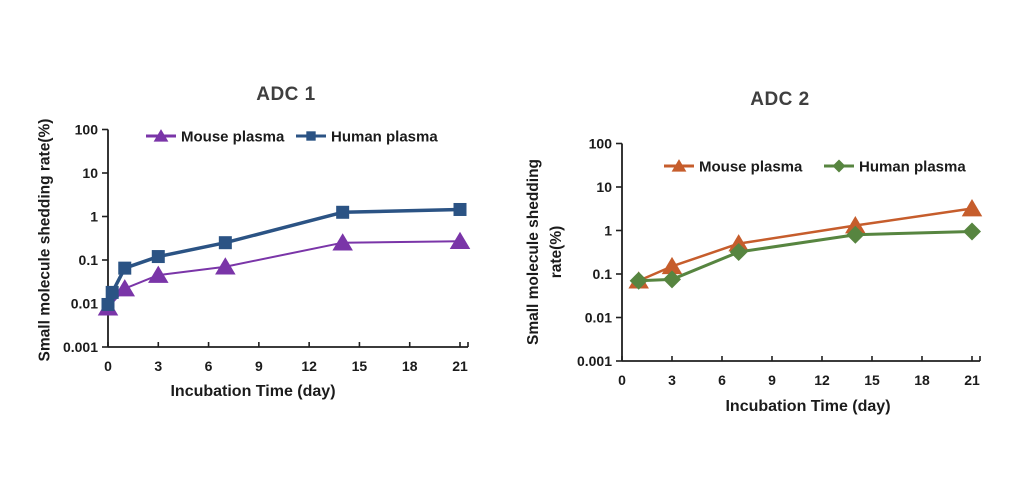 The width and height of the screenshot is (1024, 489). I want to click on series-line-mouse-plasma, so click(805, 244).